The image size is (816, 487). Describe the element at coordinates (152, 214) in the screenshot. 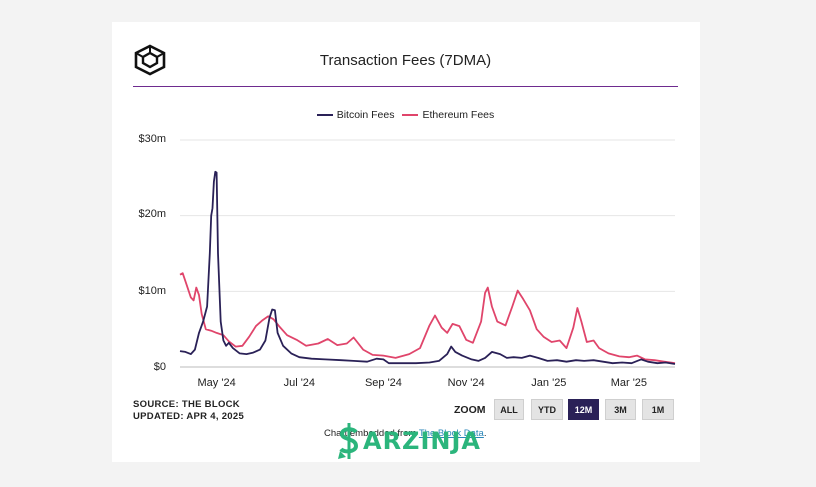

I see `y-tick-label: $20m` at that location.